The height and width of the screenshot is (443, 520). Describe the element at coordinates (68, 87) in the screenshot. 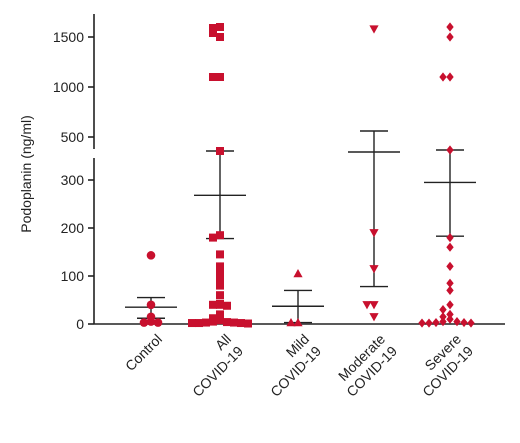

I see `y-tick-label: 1000` at that location.